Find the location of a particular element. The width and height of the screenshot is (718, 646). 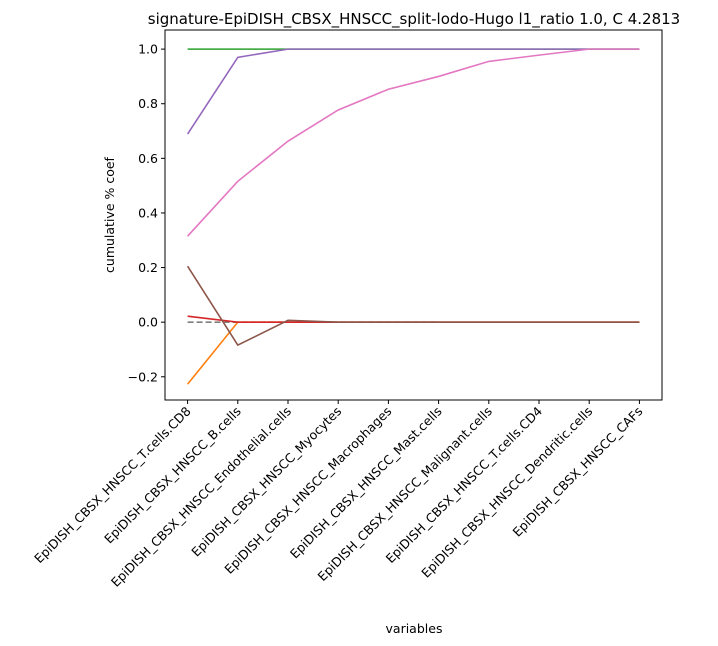

y-tick-label: −0.2 is located at coordinates (143, 376).